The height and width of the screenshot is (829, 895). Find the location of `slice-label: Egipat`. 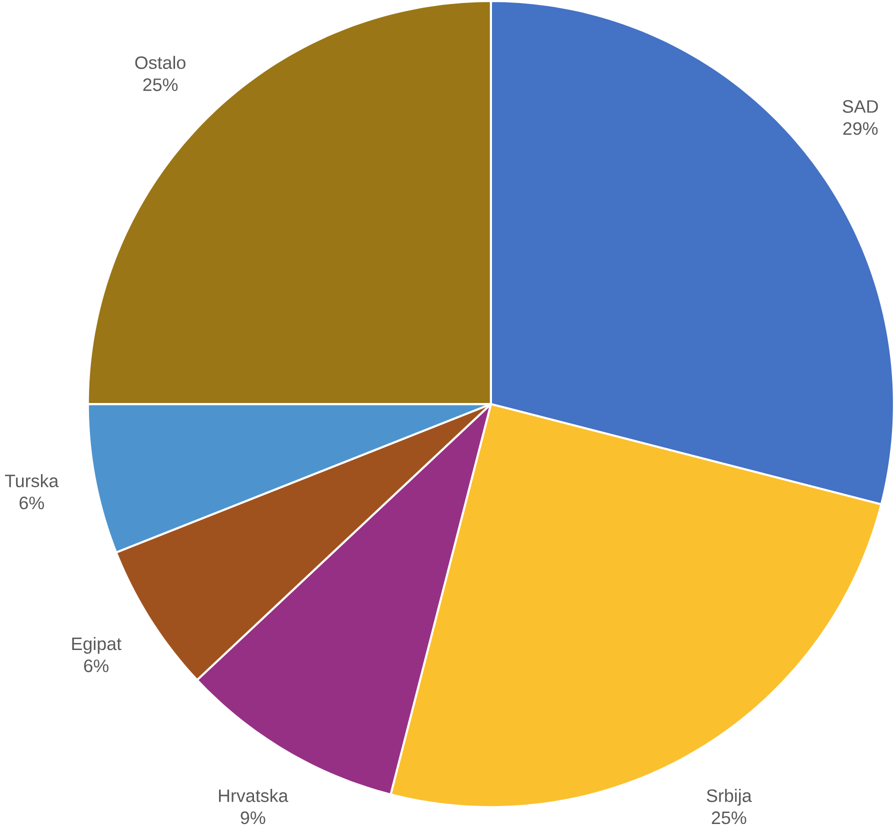

slice-label: Egipat is located at coordinates (97, 645).